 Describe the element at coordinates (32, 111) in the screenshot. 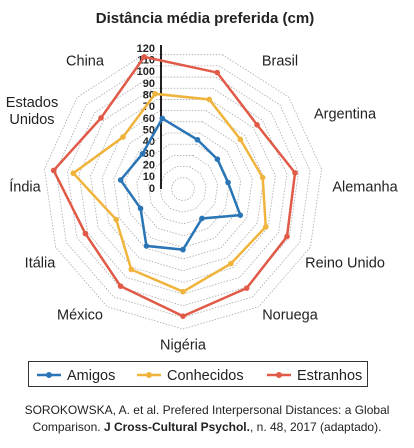

I see `axis-label: Estados Unidos` at that location.